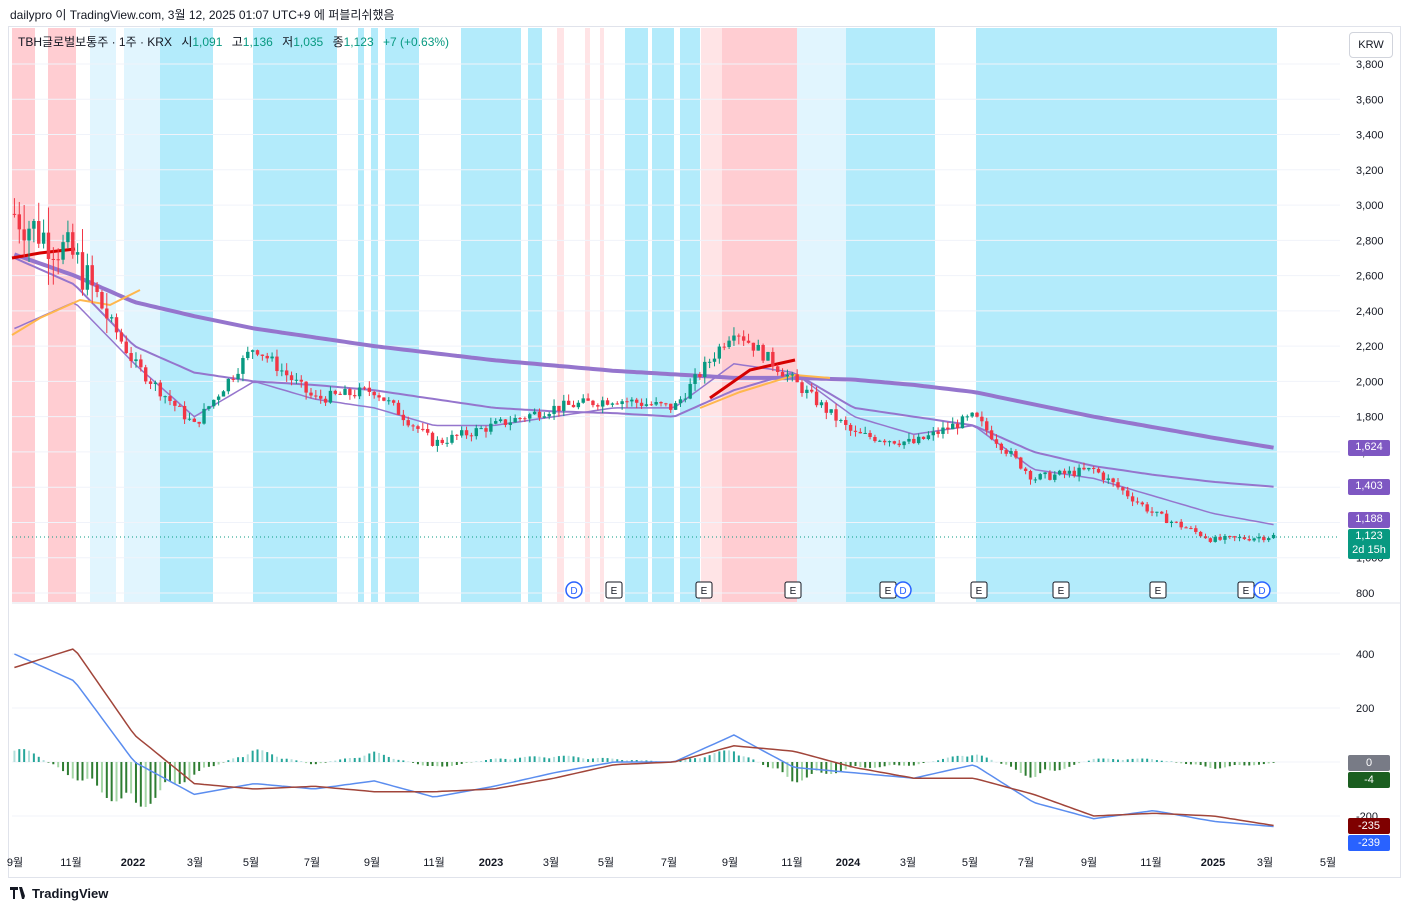 This screenshot has width=1410, height=912. Describe the element at coordinates (614, 590) in the screenshot. I see `earnings-icon` at that location.